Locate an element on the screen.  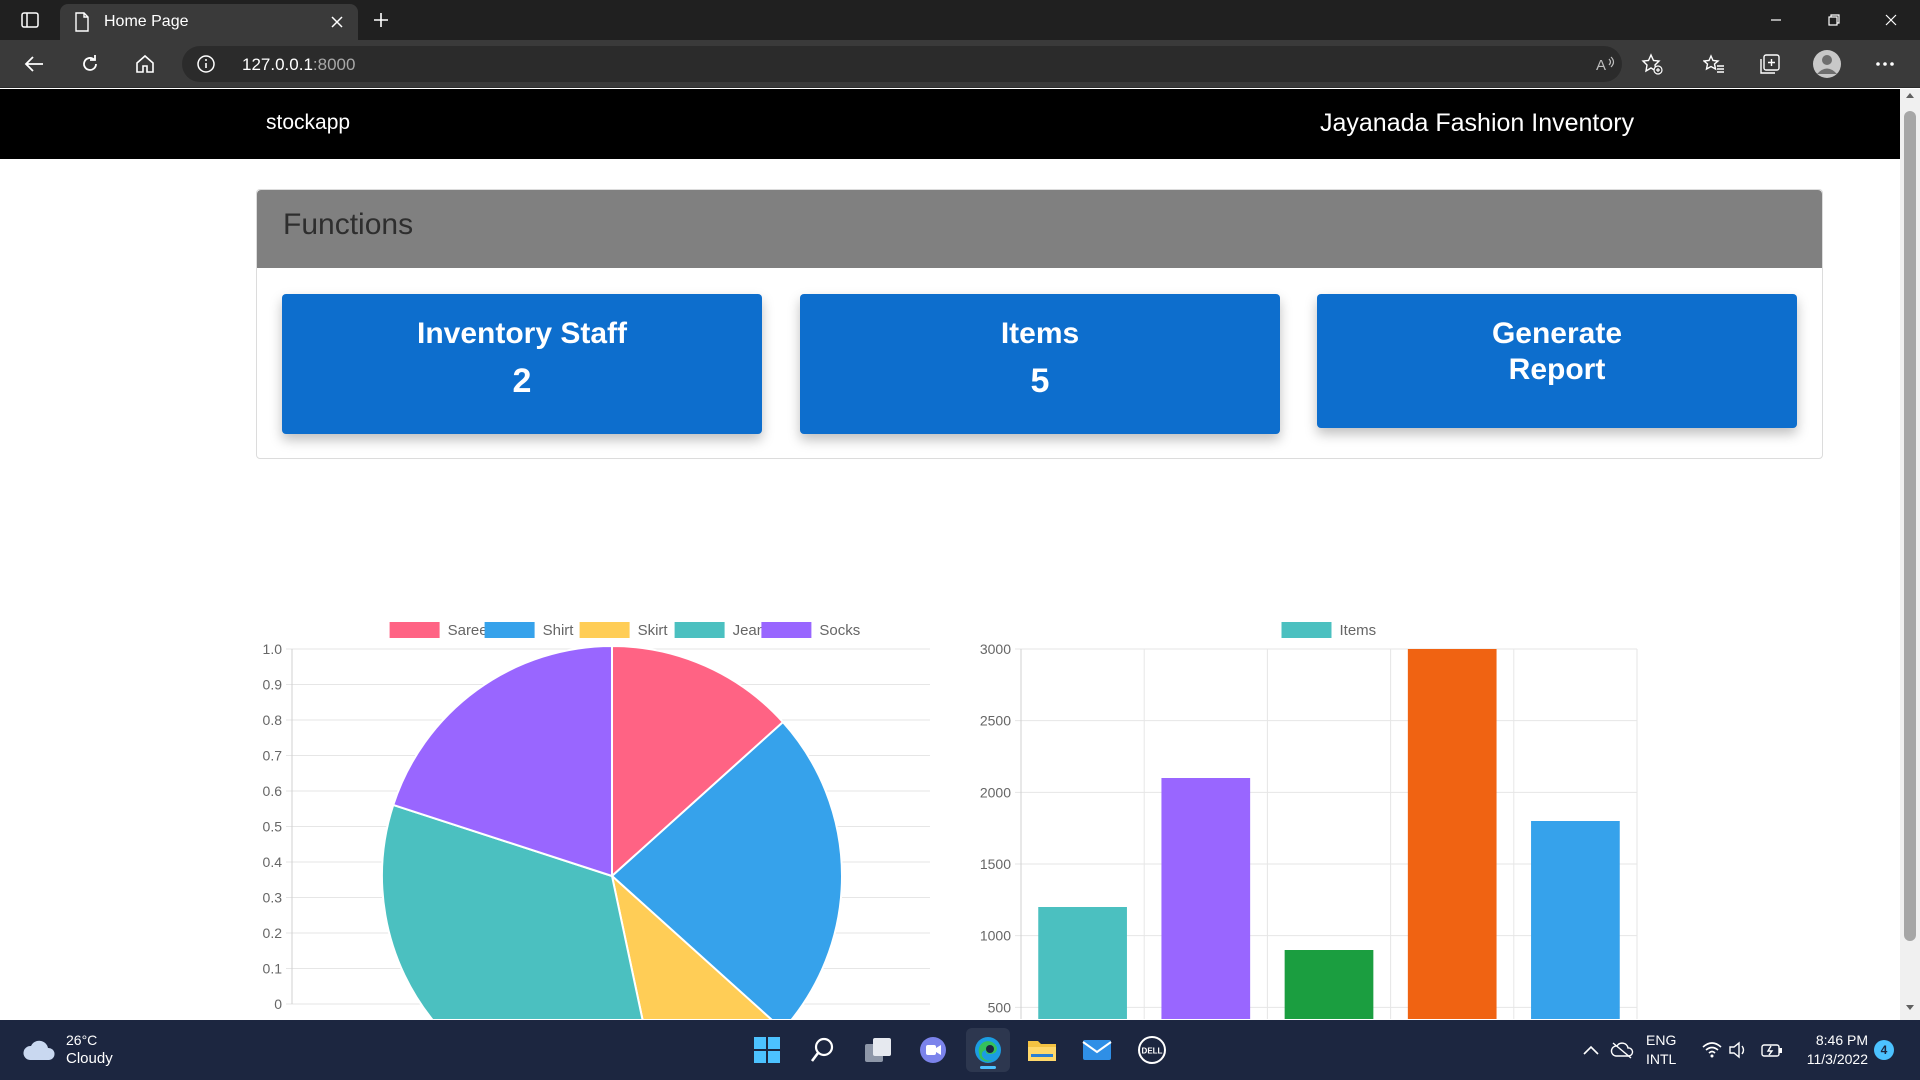
close-window-icon is located at coordinates (1891, 20).